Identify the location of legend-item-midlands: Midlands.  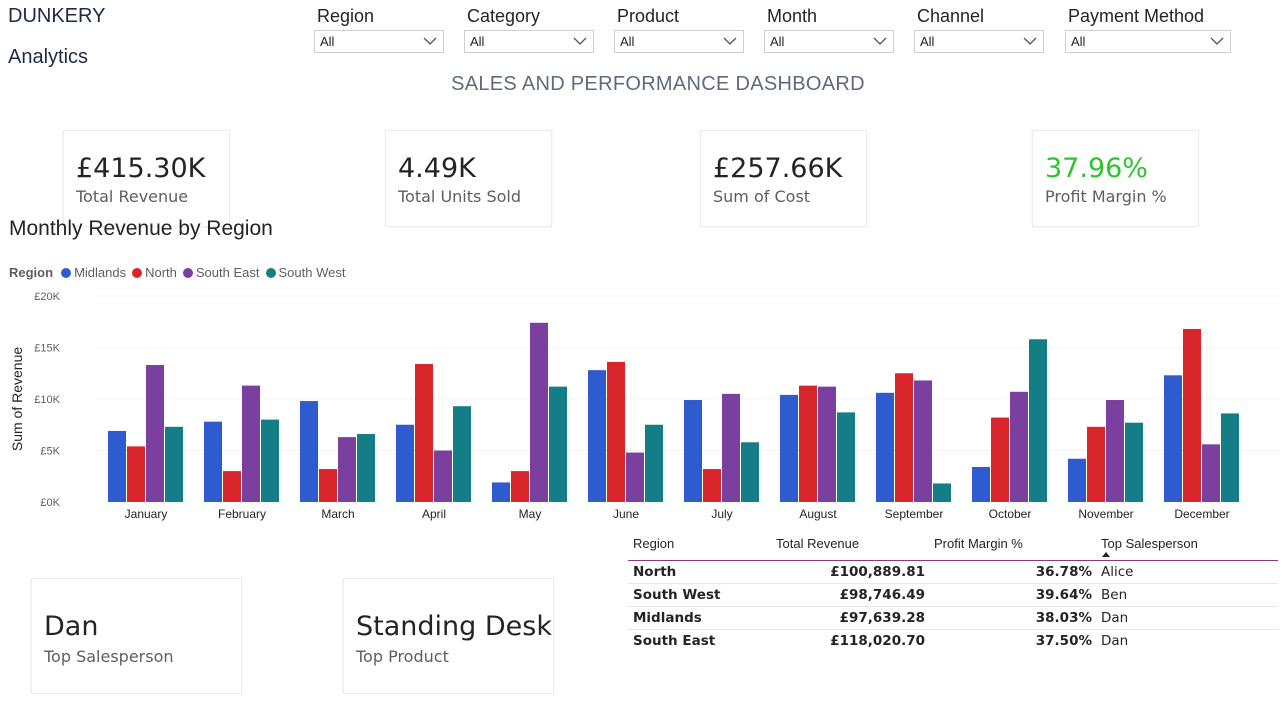
(93, 272).